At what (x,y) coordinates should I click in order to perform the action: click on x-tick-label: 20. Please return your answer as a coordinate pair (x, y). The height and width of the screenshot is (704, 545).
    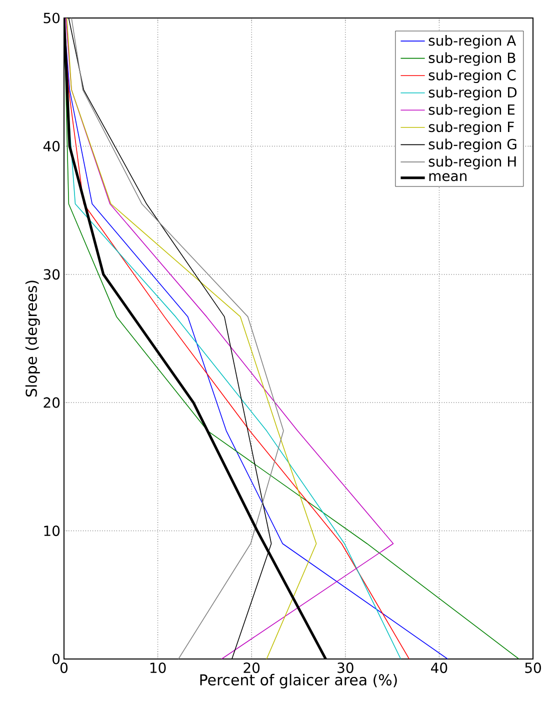
    Looking at the image, I should click on (252, 668).